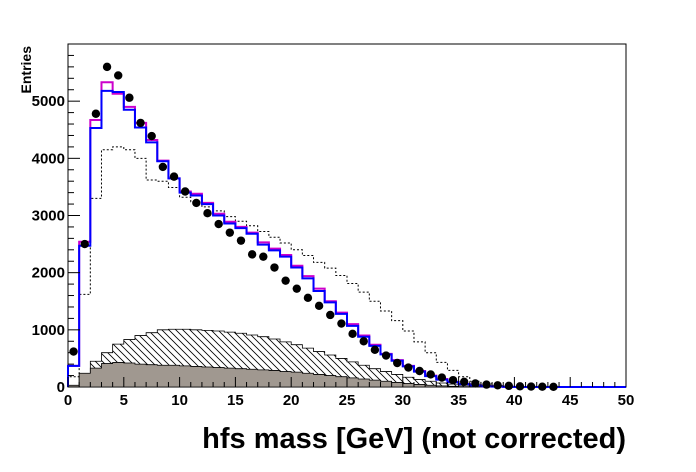 Image resolution: width=696 pixels, height=472 pixels. Describe the element at coordinates (402, 400) in the screenshot. I see `x-tick-label: 30` at that location.